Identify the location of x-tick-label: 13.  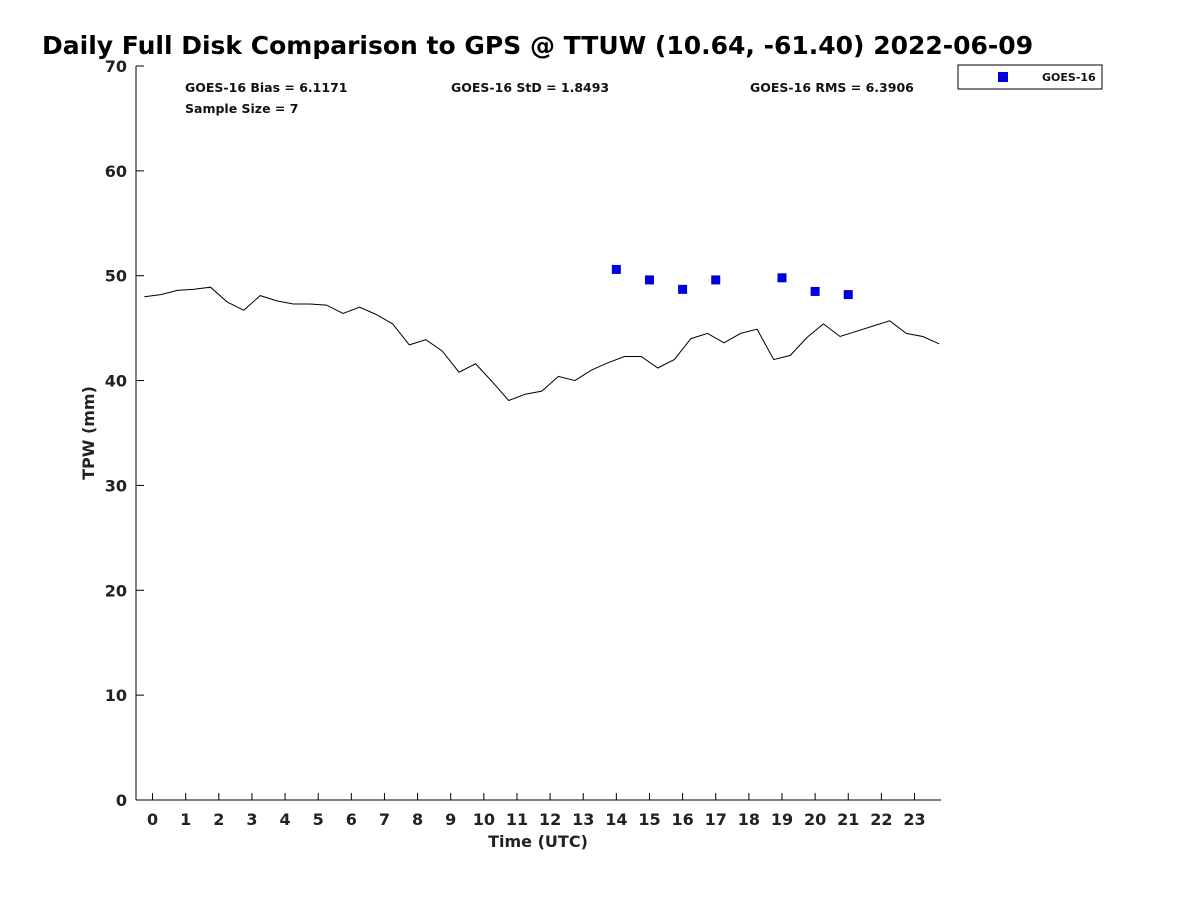
(583, 819).